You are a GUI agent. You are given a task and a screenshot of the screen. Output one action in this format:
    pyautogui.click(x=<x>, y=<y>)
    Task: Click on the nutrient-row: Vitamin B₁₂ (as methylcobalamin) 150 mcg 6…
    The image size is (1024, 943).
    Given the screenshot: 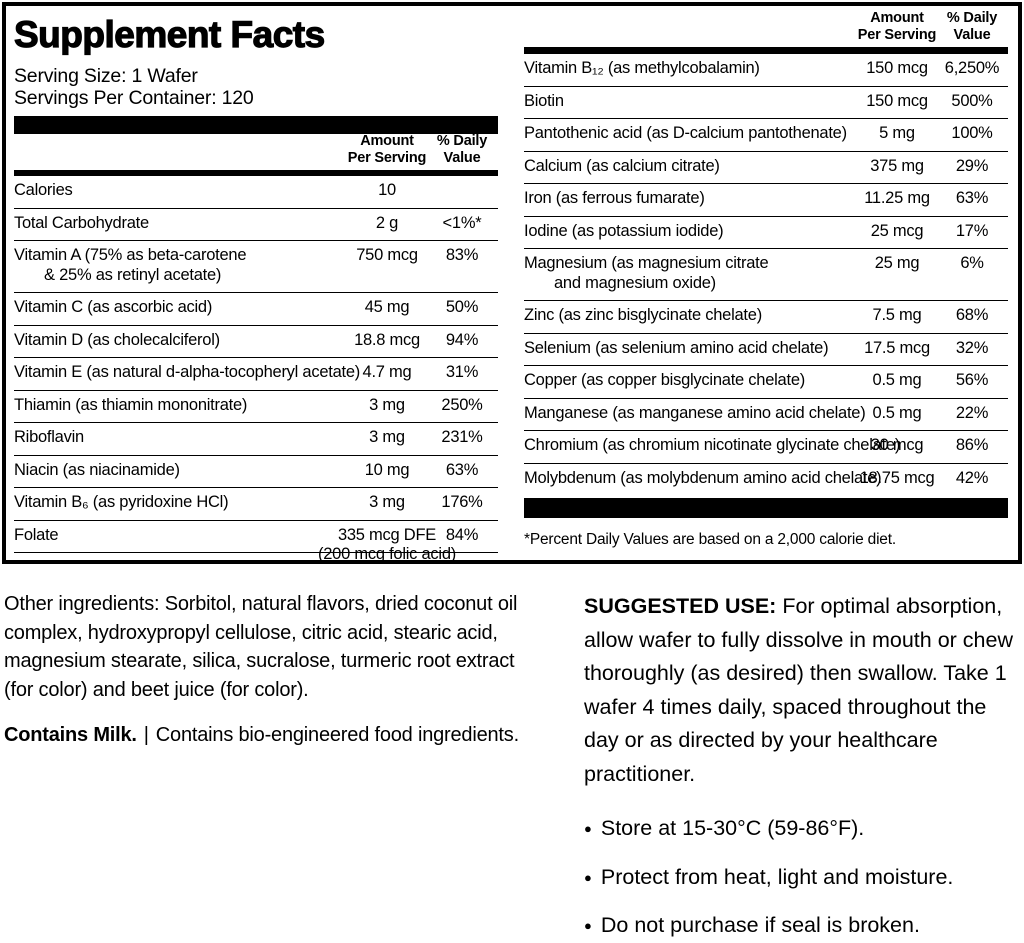 What is the action you would take?
    pyautogui.click(x=766, y=70)
    